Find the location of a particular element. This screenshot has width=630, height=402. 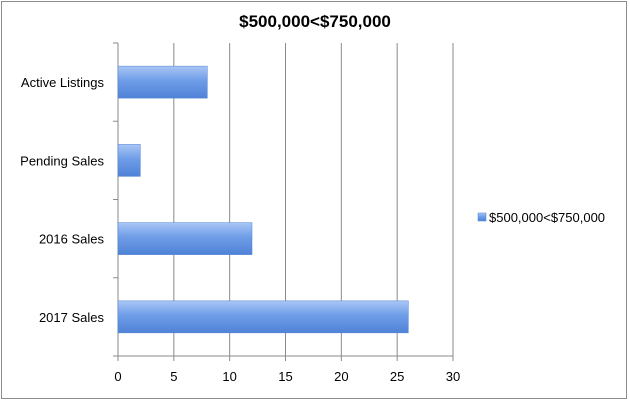

category-label-3: 2017 Sales is located at coordinates (72, 317).